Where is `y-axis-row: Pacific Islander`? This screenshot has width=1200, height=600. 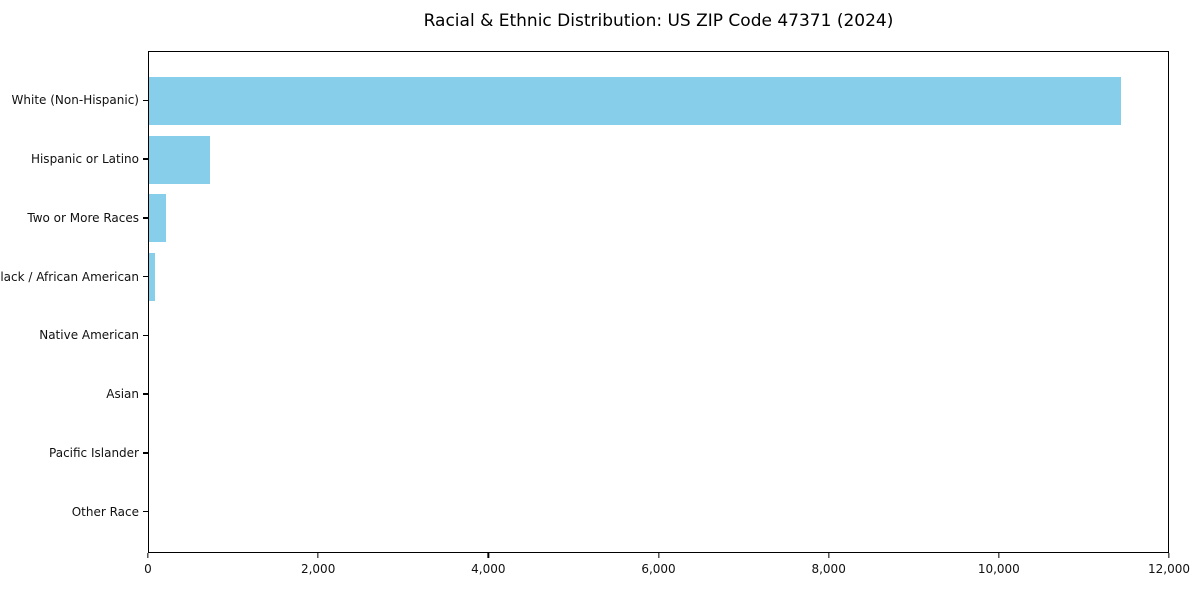
y-axis-row: Pacific Islander is located at coordinates (74, 453).